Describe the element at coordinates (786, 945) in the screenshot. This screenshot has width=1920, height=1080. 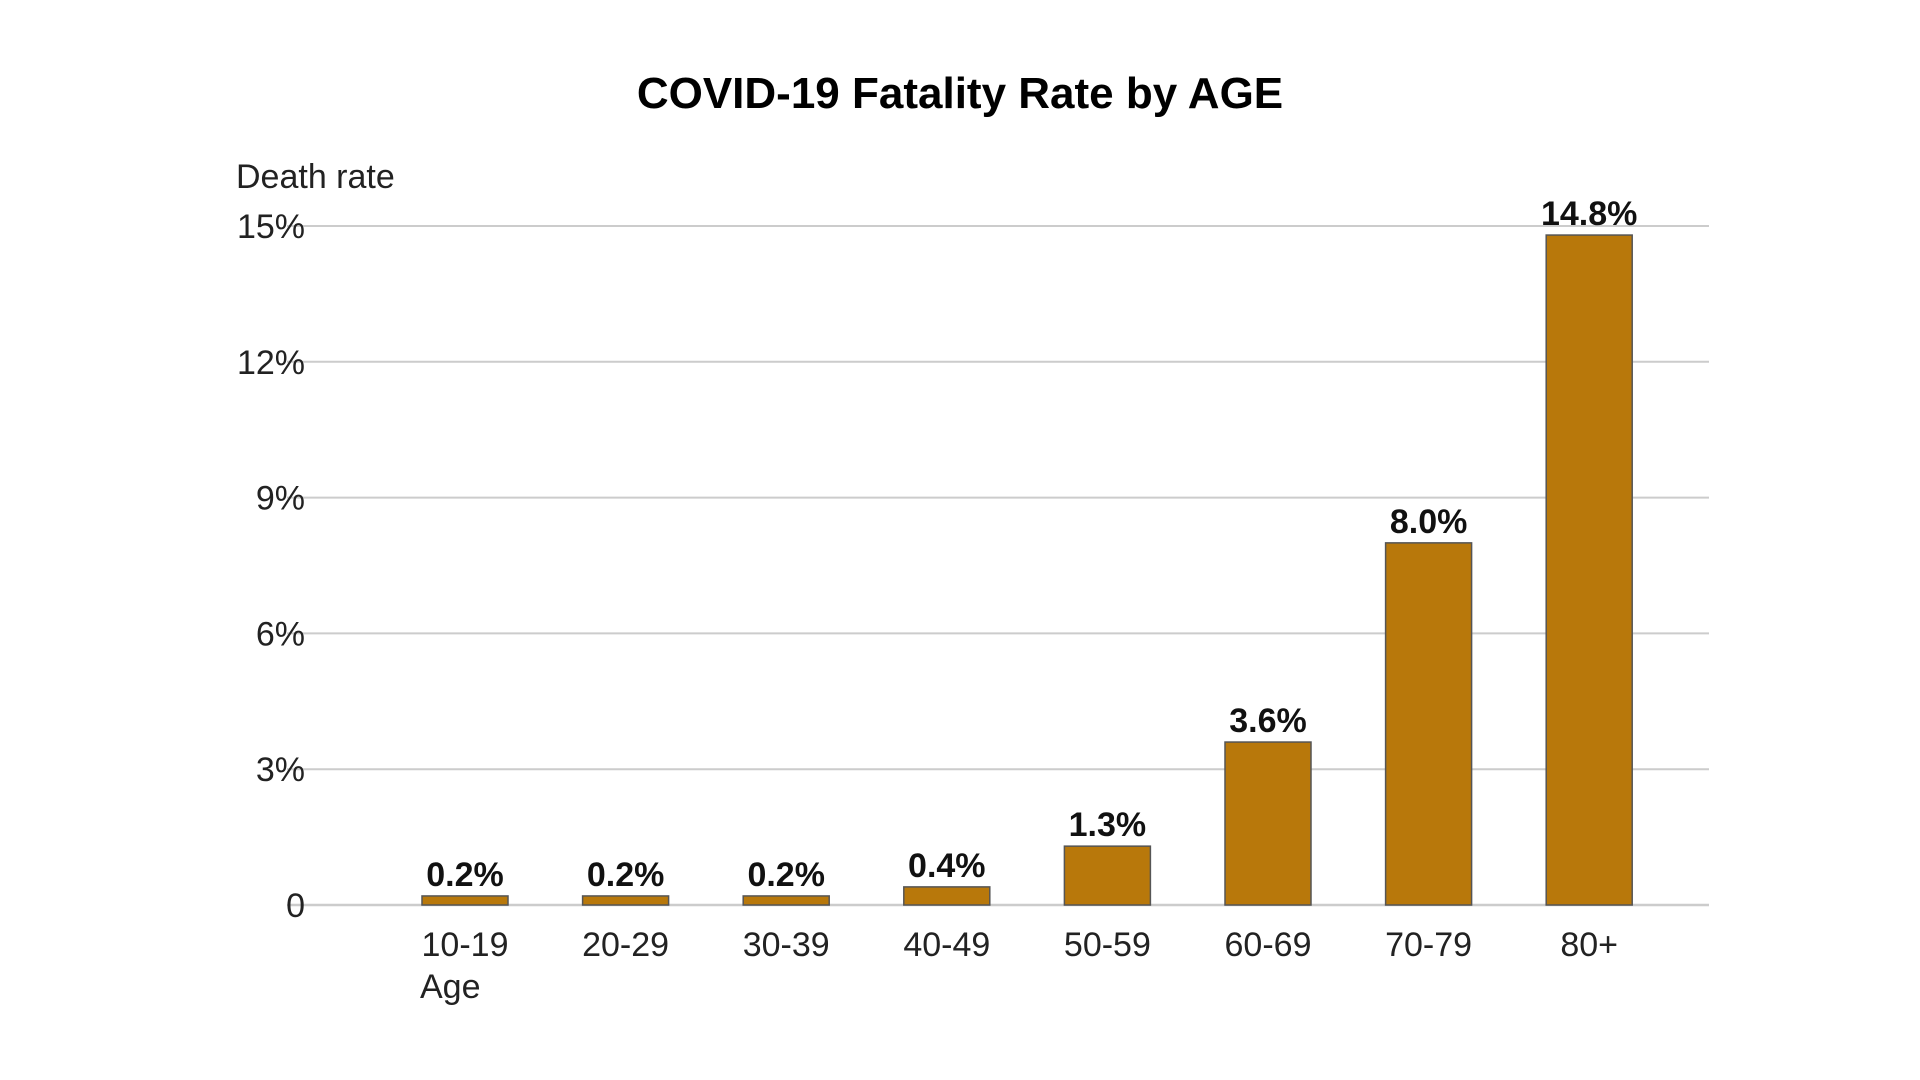
I see `x-tick-label: 30-39` at that location.